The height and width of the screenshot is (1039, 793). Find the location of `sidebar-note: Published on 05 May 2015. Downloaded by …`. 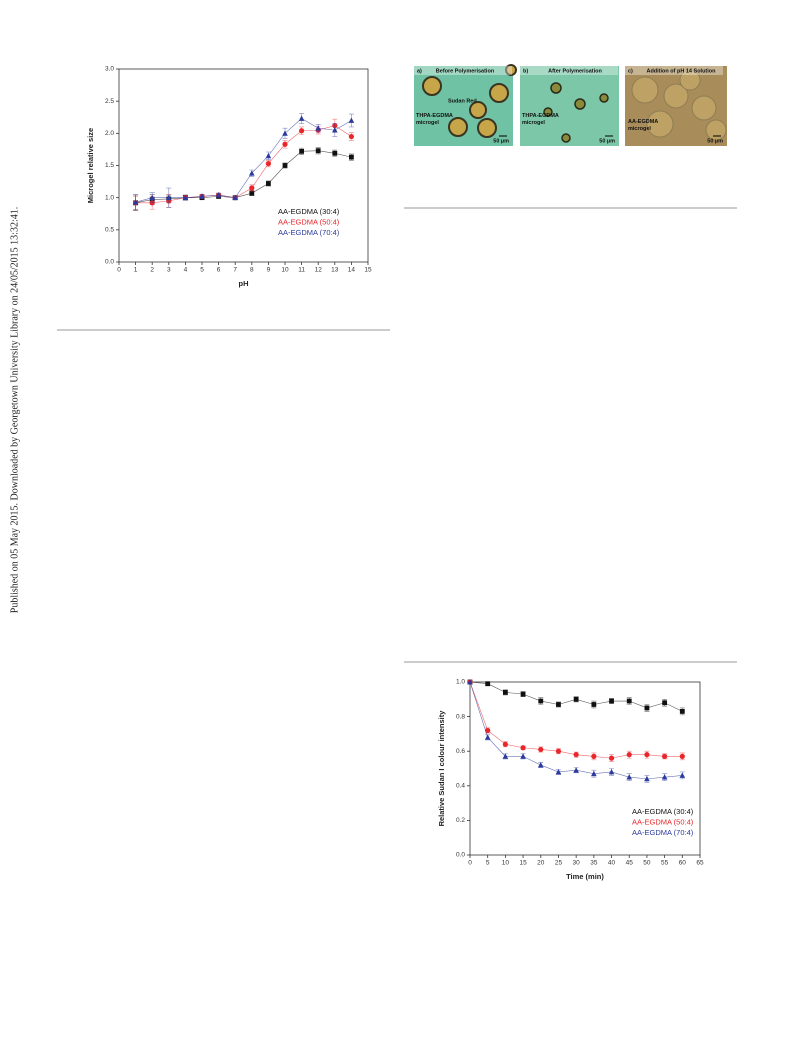

sidebar-note: Published on 05 May 2015. Downloaded by … is located at coordinates (14, 410).